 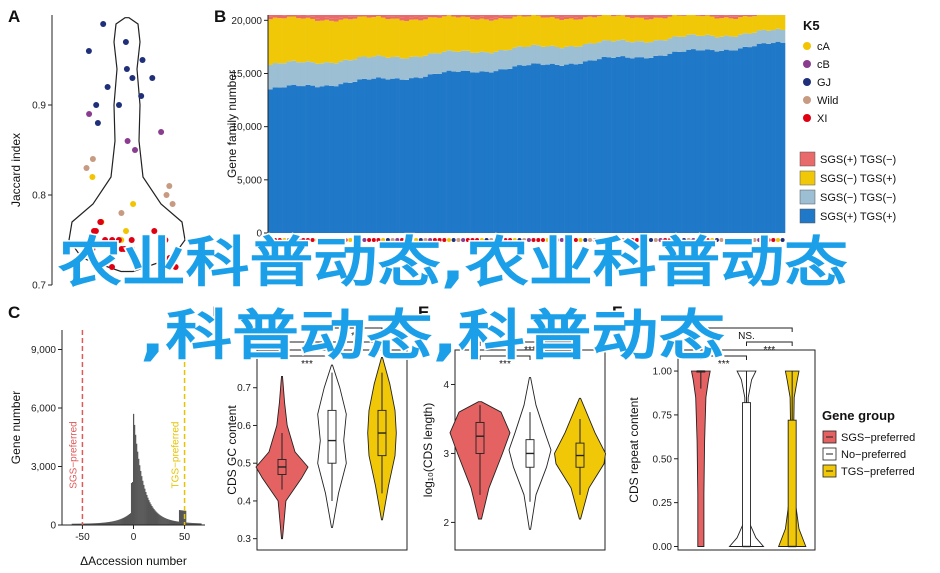 I want to click on panel-e-frame, so click(x=530, y=450).